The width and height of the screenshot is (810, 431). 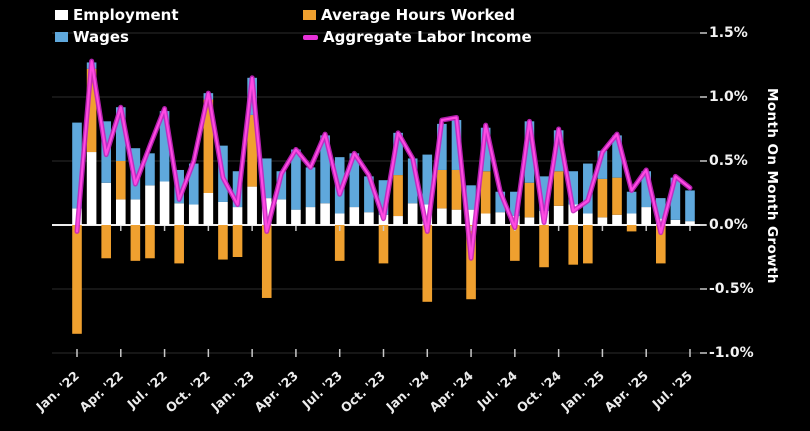 What do you see at coordinates (728, 225) in the screenshot?
I see `y-tick-label: 0.0%` at bounding box center [728, 225].